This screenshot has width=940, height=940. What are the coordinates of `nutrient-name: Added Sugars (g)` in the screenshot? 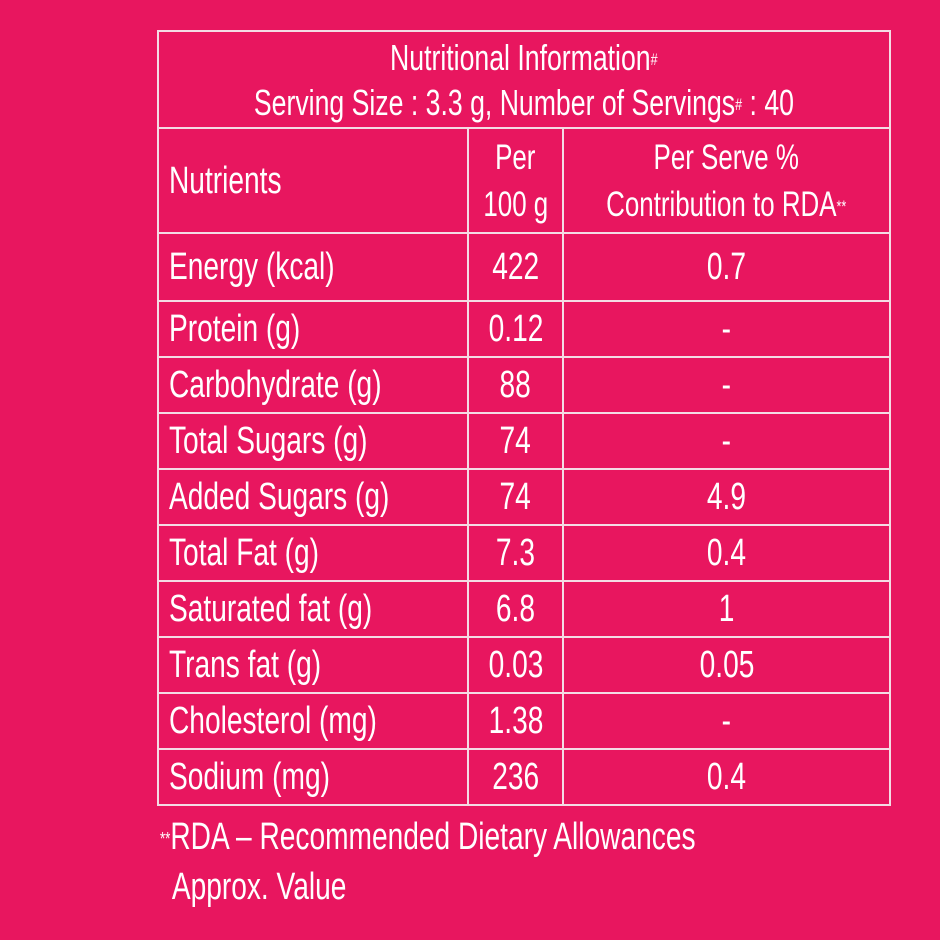 It's located at (313, 497).